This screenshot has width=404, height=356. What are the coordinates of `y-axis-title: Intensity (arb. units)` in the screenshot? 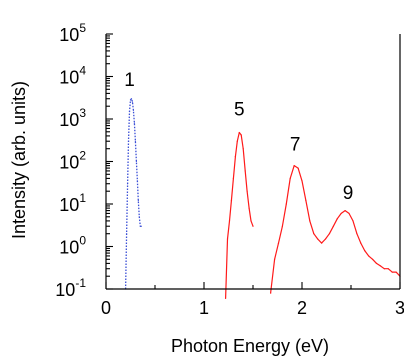 It's located at (19, 160).